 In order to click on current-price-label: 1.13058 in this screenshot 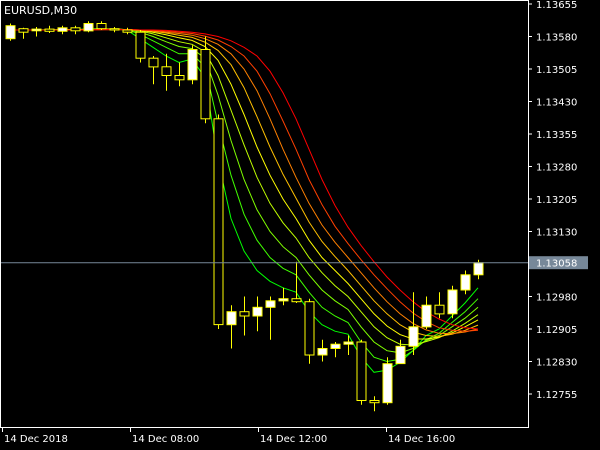, I will do `click(556, 264)`.